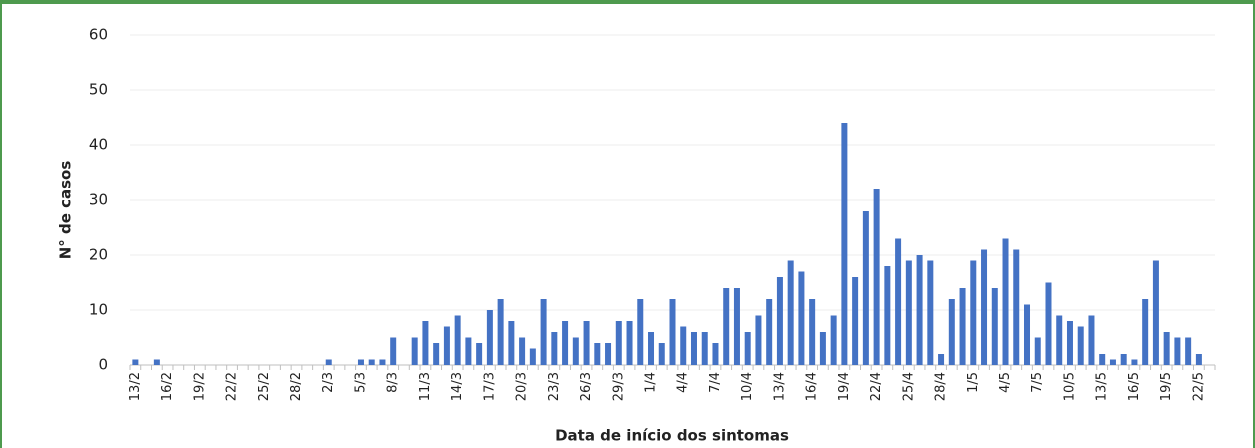 This screenshot has width=1255, height=448. Describe the element at coordinates (135, 386) in the screenshot. I see `x-tick-label: 13/2` at that location.